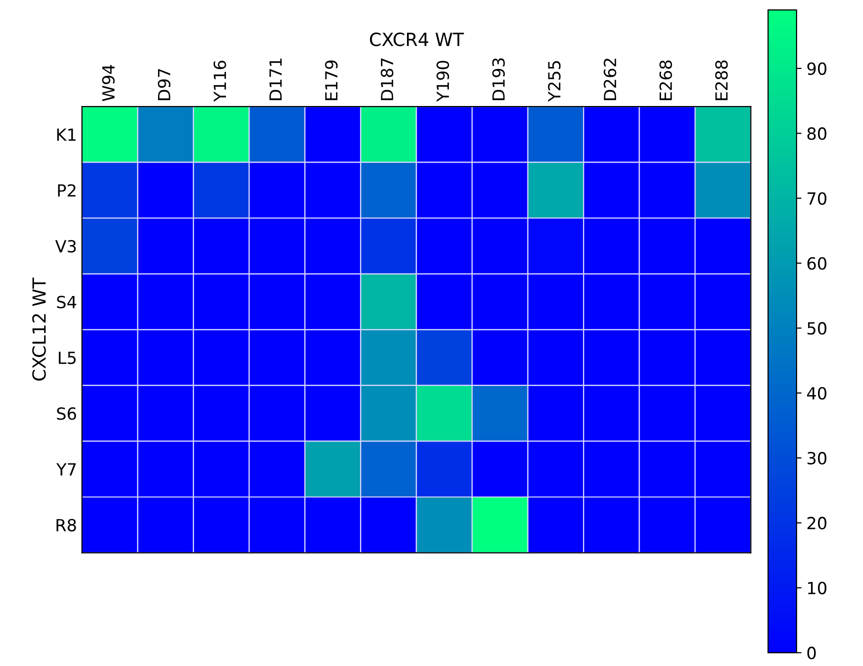  I want to click on y-tick-label: L5, so click(67, 358).